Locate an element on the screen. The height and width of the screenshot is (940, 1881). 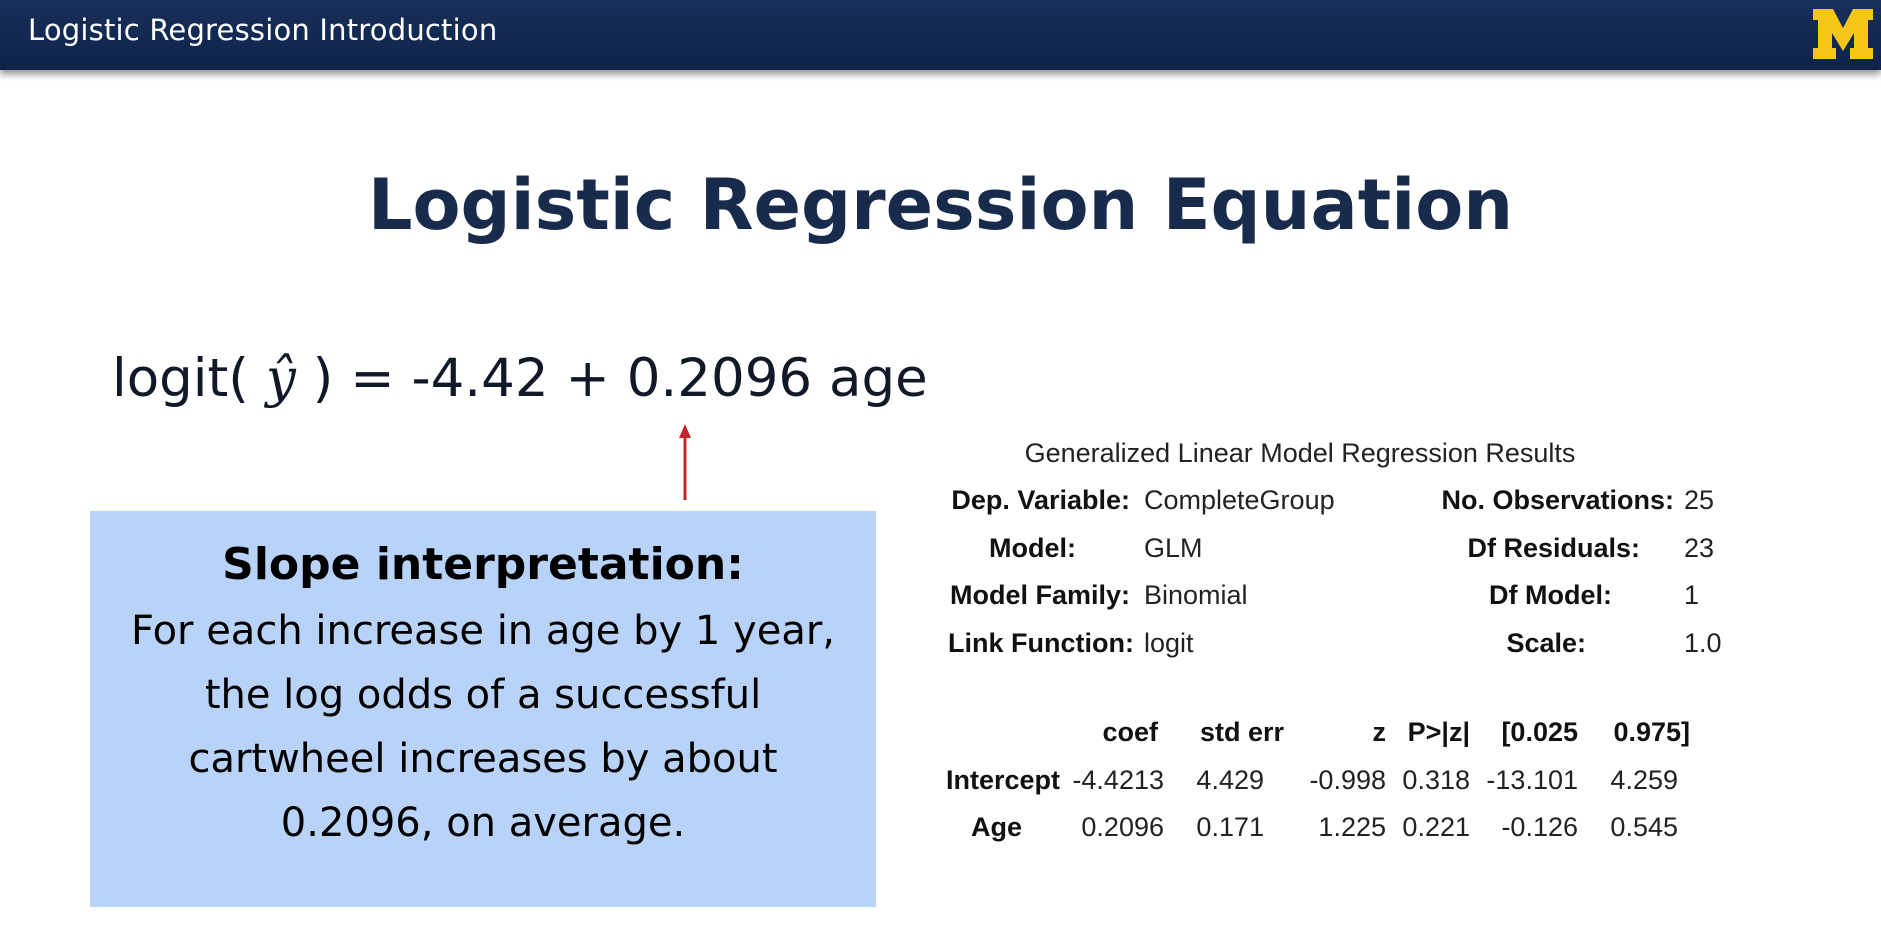
coef-cell: 0.318 is located at coordinates (1436, 780).